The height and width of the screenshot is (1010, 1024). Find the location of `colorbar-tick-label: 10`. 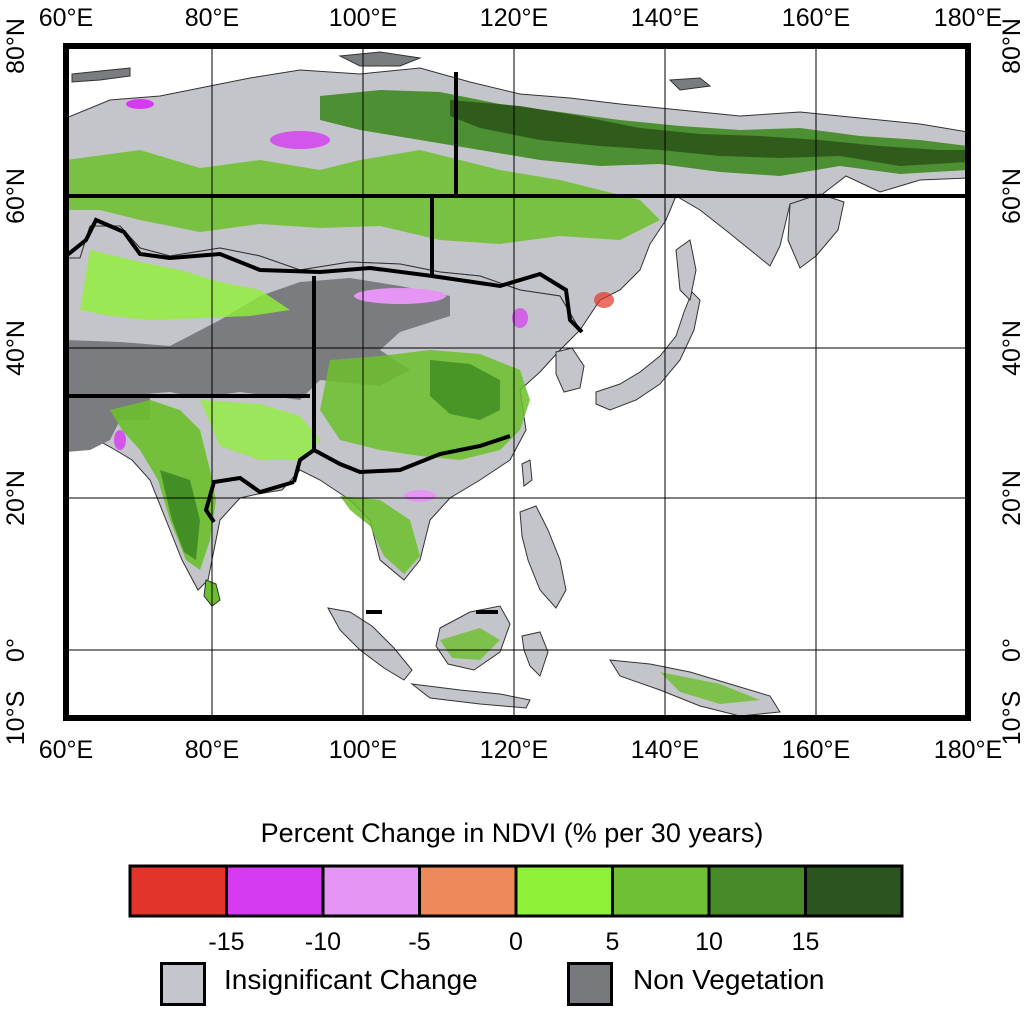

colorbar-tick-label: 10 is located at coordinates (709, 942).